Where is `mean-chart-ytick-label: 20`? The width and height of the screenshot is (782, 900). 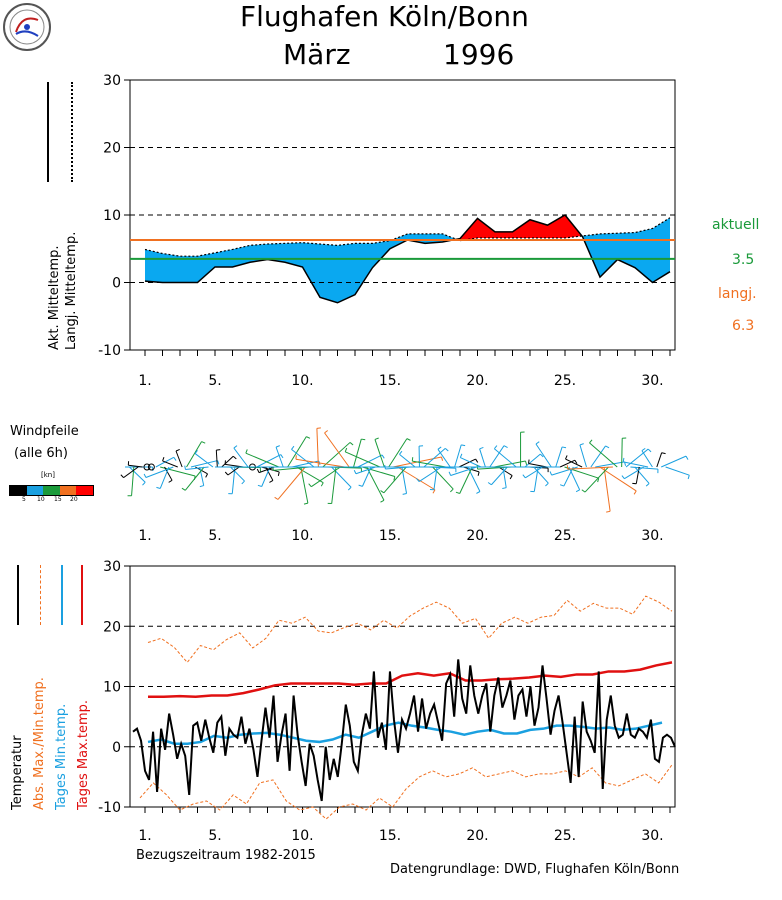
mean-chart-ytick-label: 20 is located at coordinates (112, 149).